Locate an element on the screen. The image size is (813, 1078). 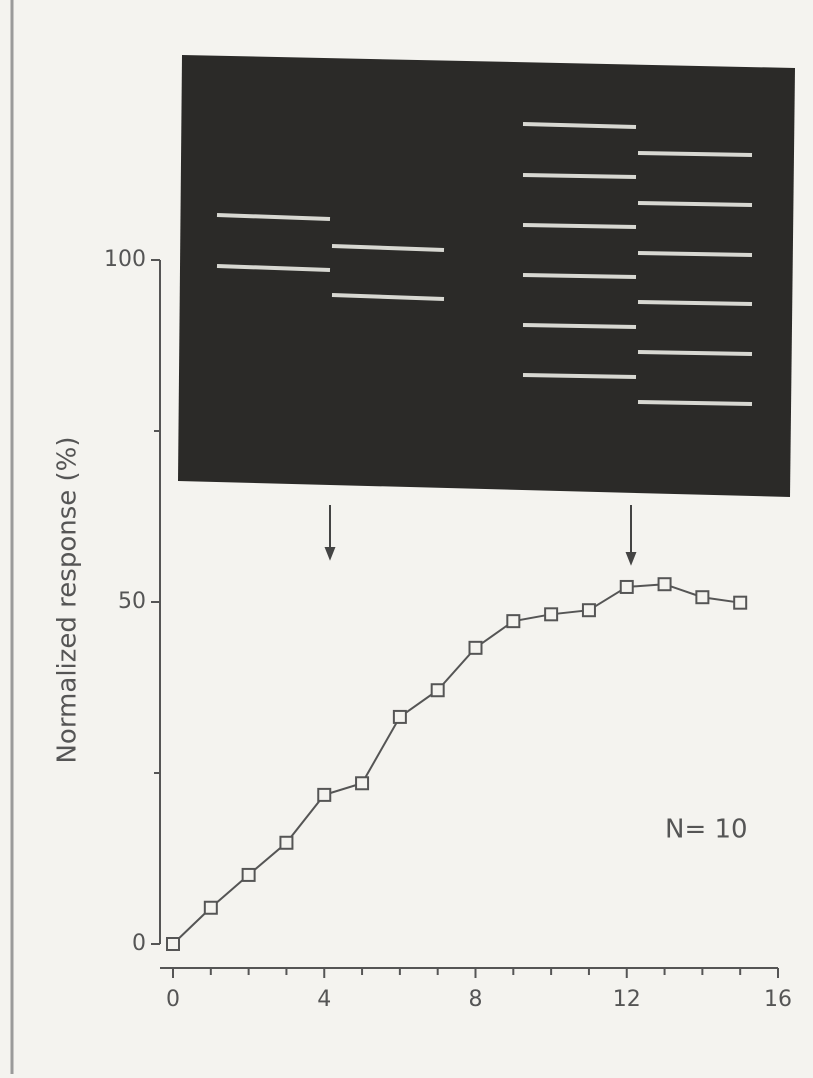
x-tick-label: 4 is located at coordinates (324, 999).